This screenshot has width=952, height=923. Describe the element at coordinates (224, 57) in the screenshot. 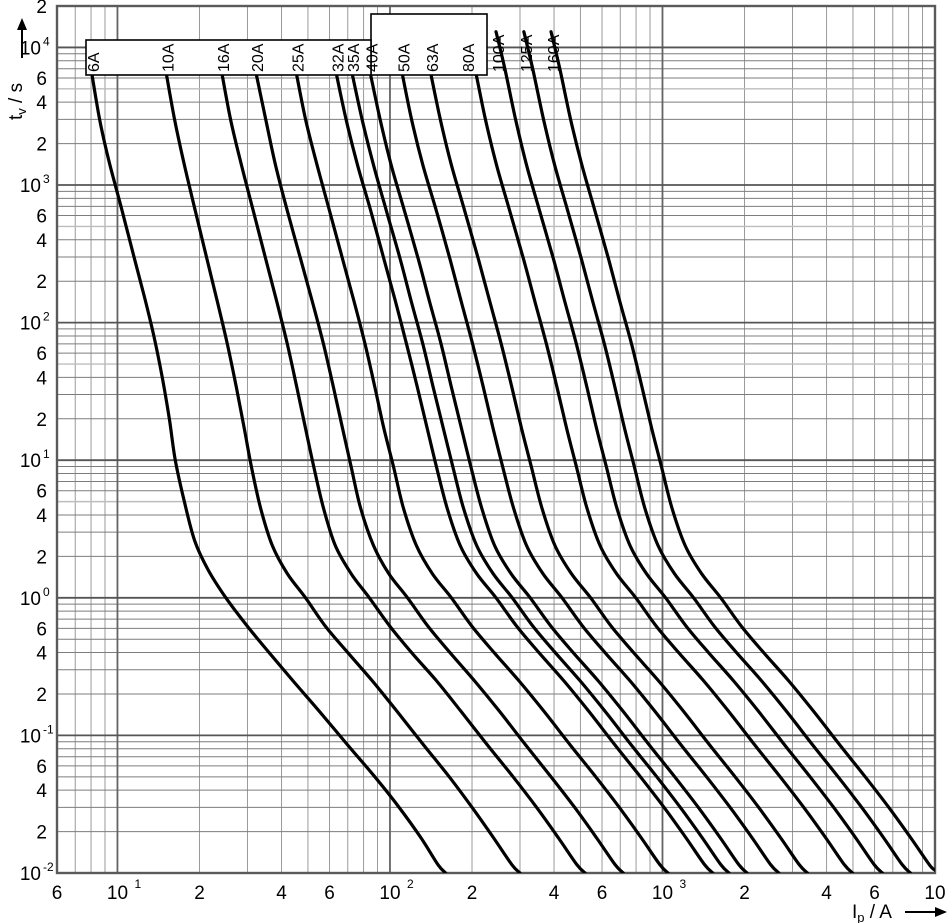

I see `curve-label-16a: 16A` at that location.